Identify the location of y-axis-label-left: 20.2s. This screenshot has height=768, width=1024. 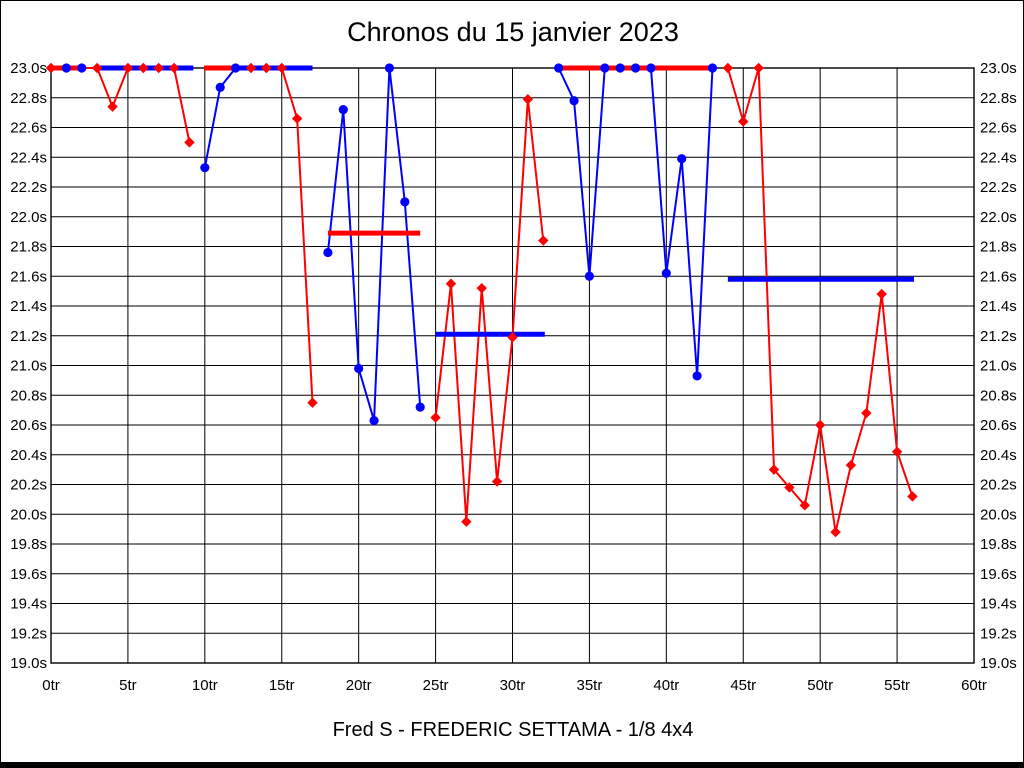
(28, 485).